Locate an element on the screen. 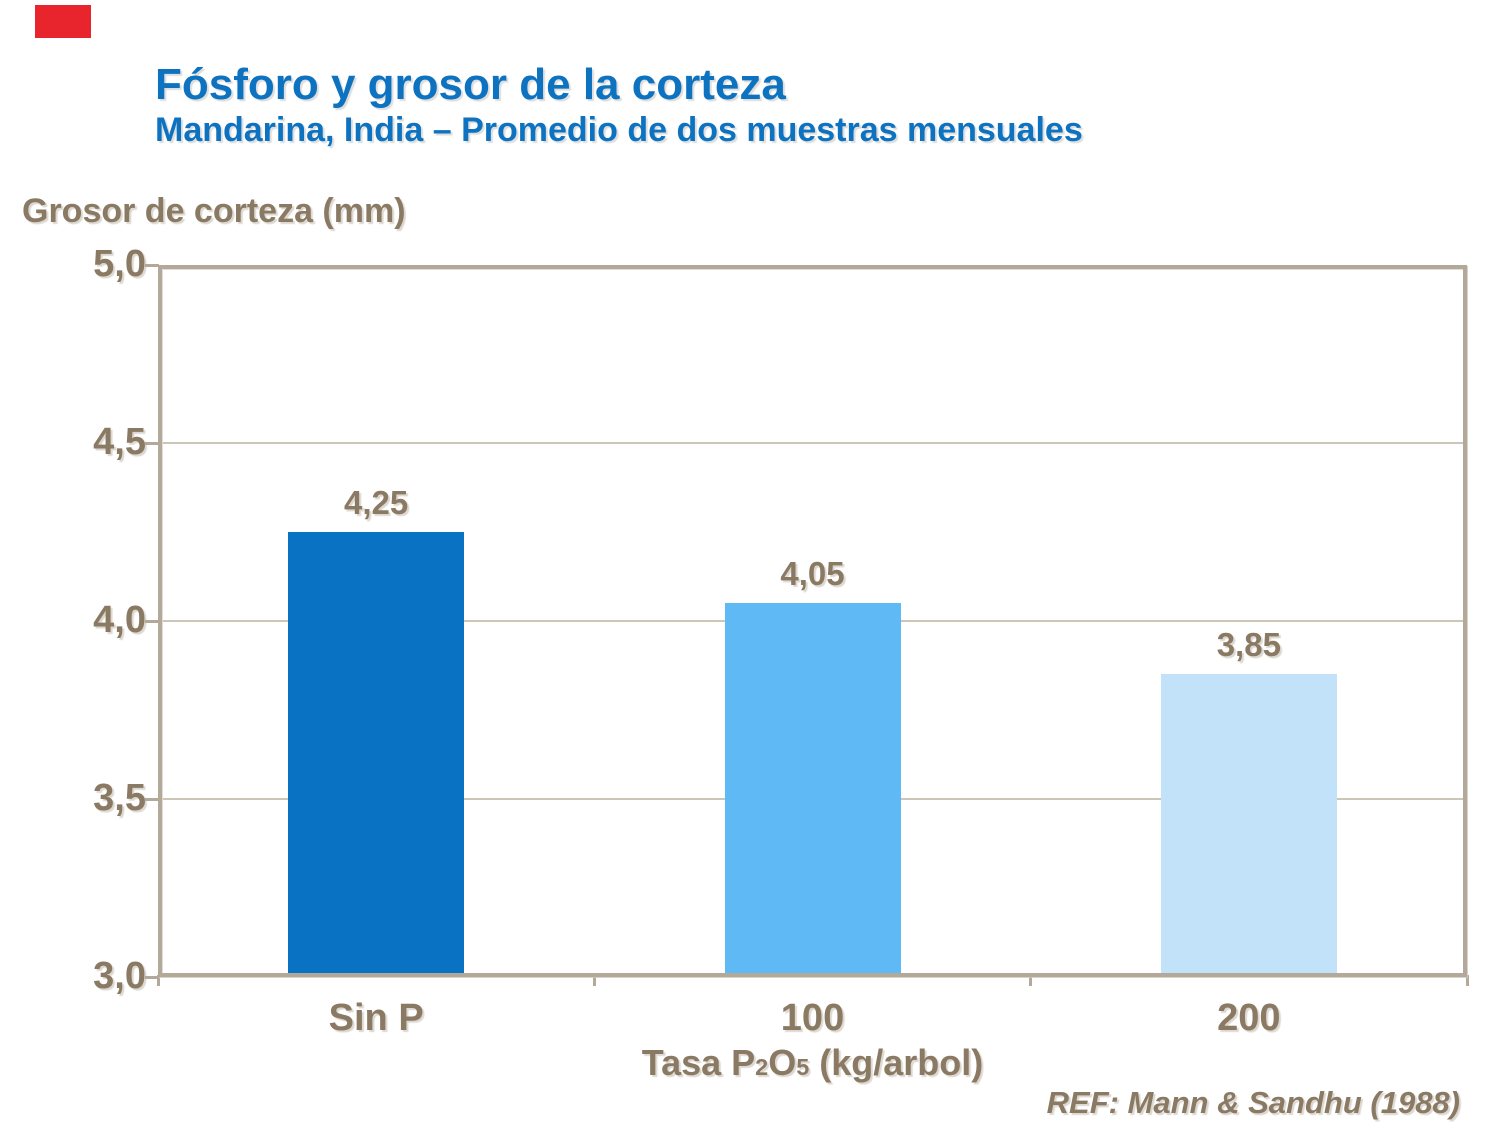 This screenshot has height=1125, width=1500. y-tick-label: 4,5 is located at coordinates (119, 442).